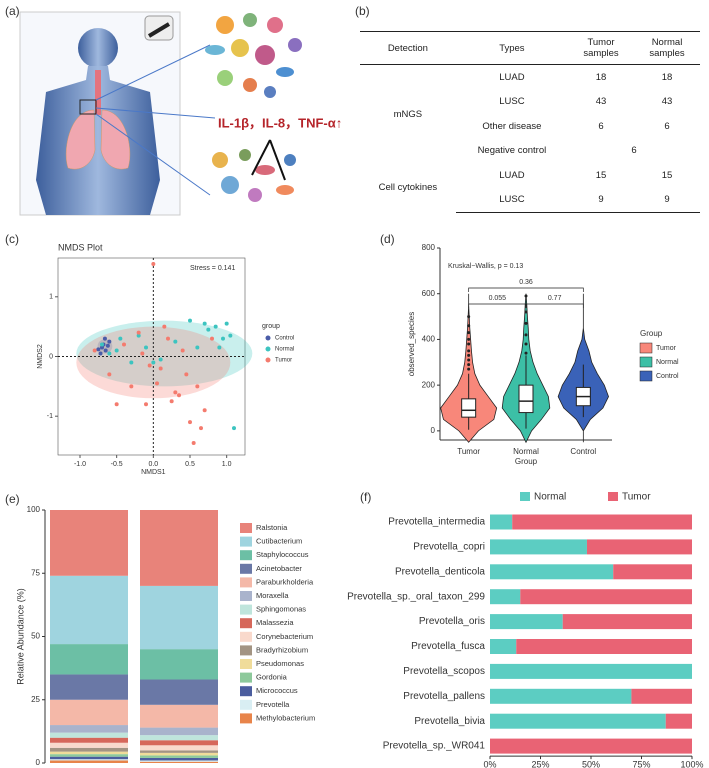 Image resolution: width=709 pixels, height=768 pixels. I want to click on cytokine-label: IL-1β，IL-8，TNF-α↑, so click(280, 122).